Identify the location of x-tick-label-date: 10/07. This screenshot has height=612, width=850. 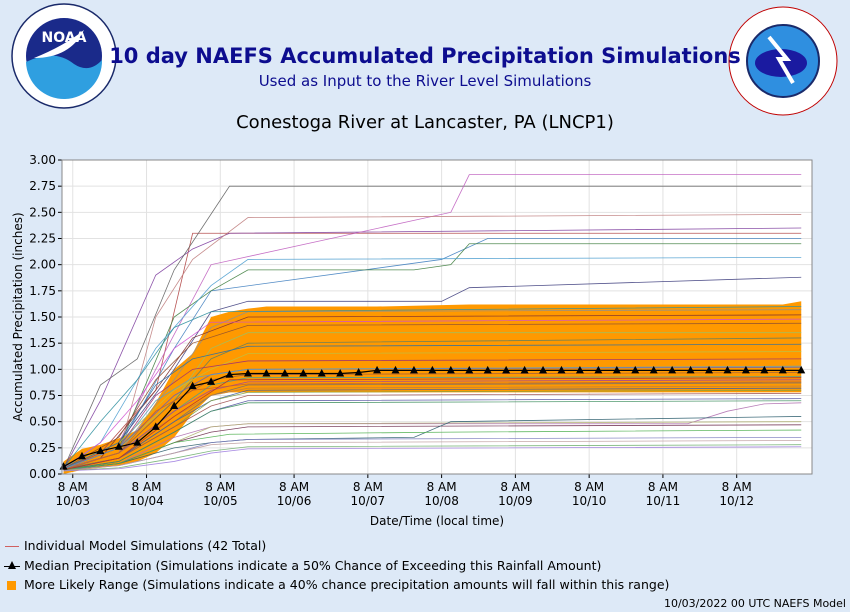
(368, 501).